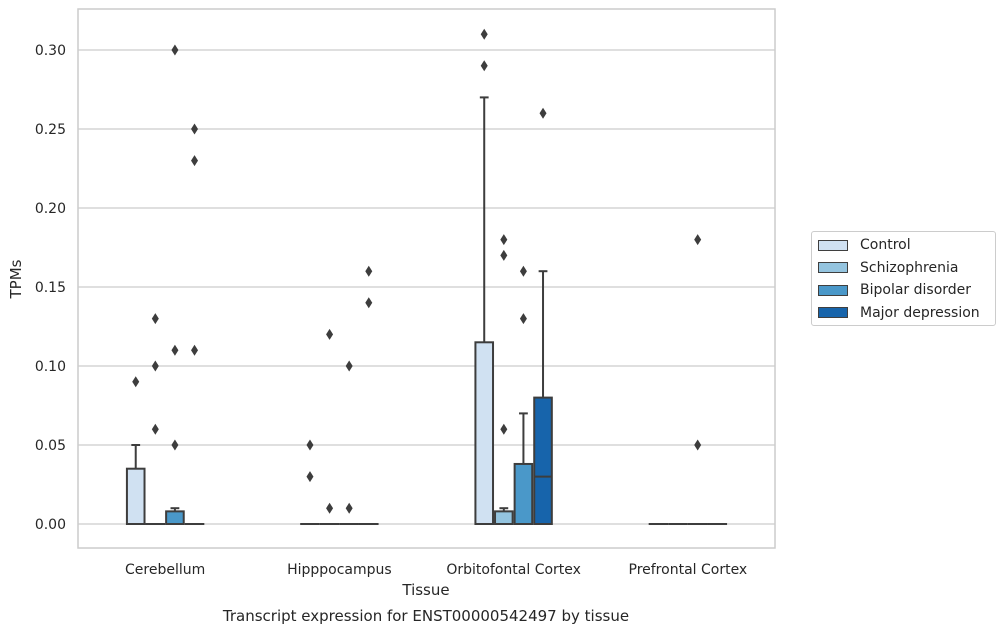  Describe the element at coordinates (688, 570) in the screenshot. I see `x-tick-label: Prefrontal Cortex` at that location.